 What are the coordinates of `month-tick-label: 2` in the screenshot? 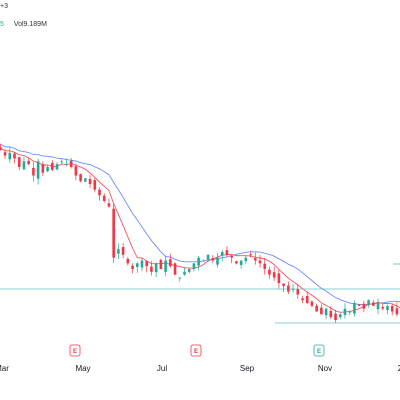 It's located at (399, 368).